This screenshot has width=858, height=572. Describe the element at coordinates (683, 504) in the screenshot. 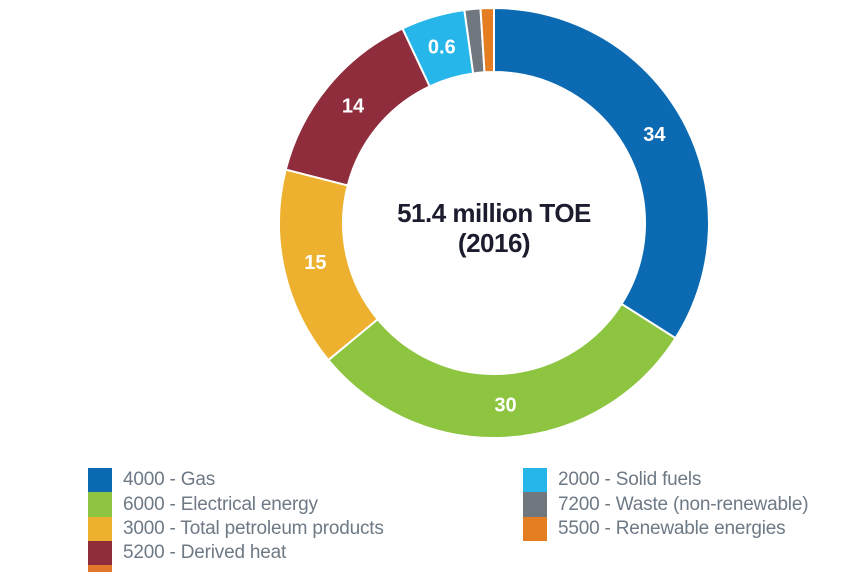

I see `legend-label-waste-non-renewable: 7200 - Waste (non-renewable)` at that location.